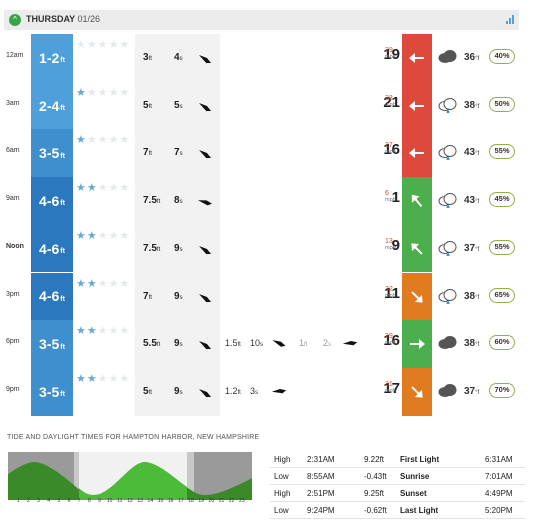  Describe the element at coordinates (390, 149) in the screenshot. I see `wind-gust: 27 mph` at that location.